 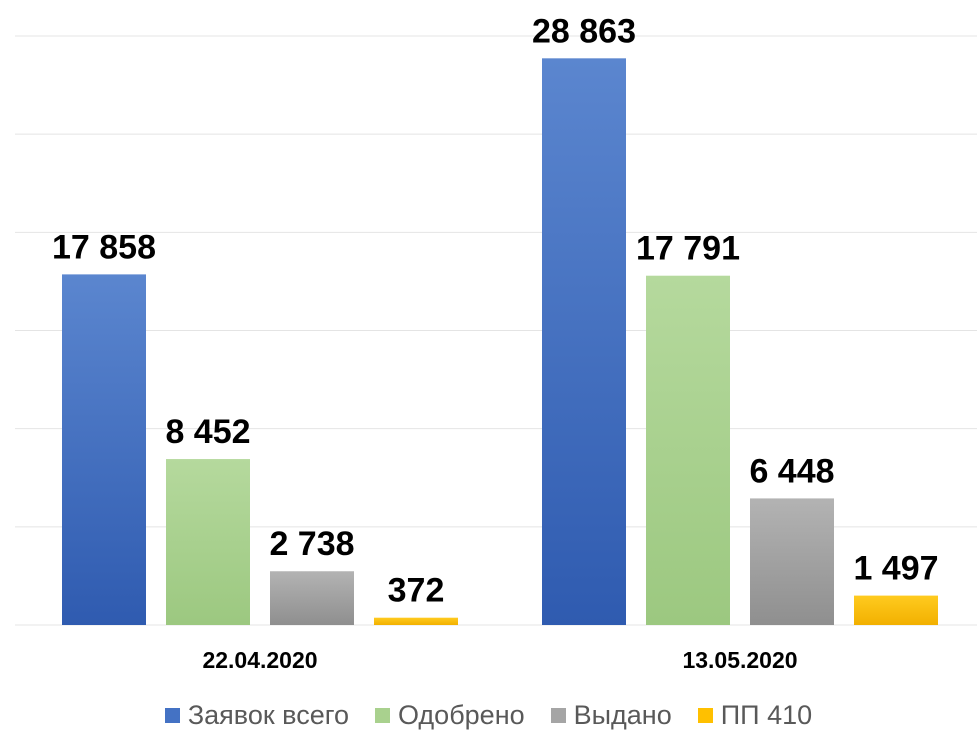 I want to click on legend-label: Заявок всего, so click(x=268, y=714).